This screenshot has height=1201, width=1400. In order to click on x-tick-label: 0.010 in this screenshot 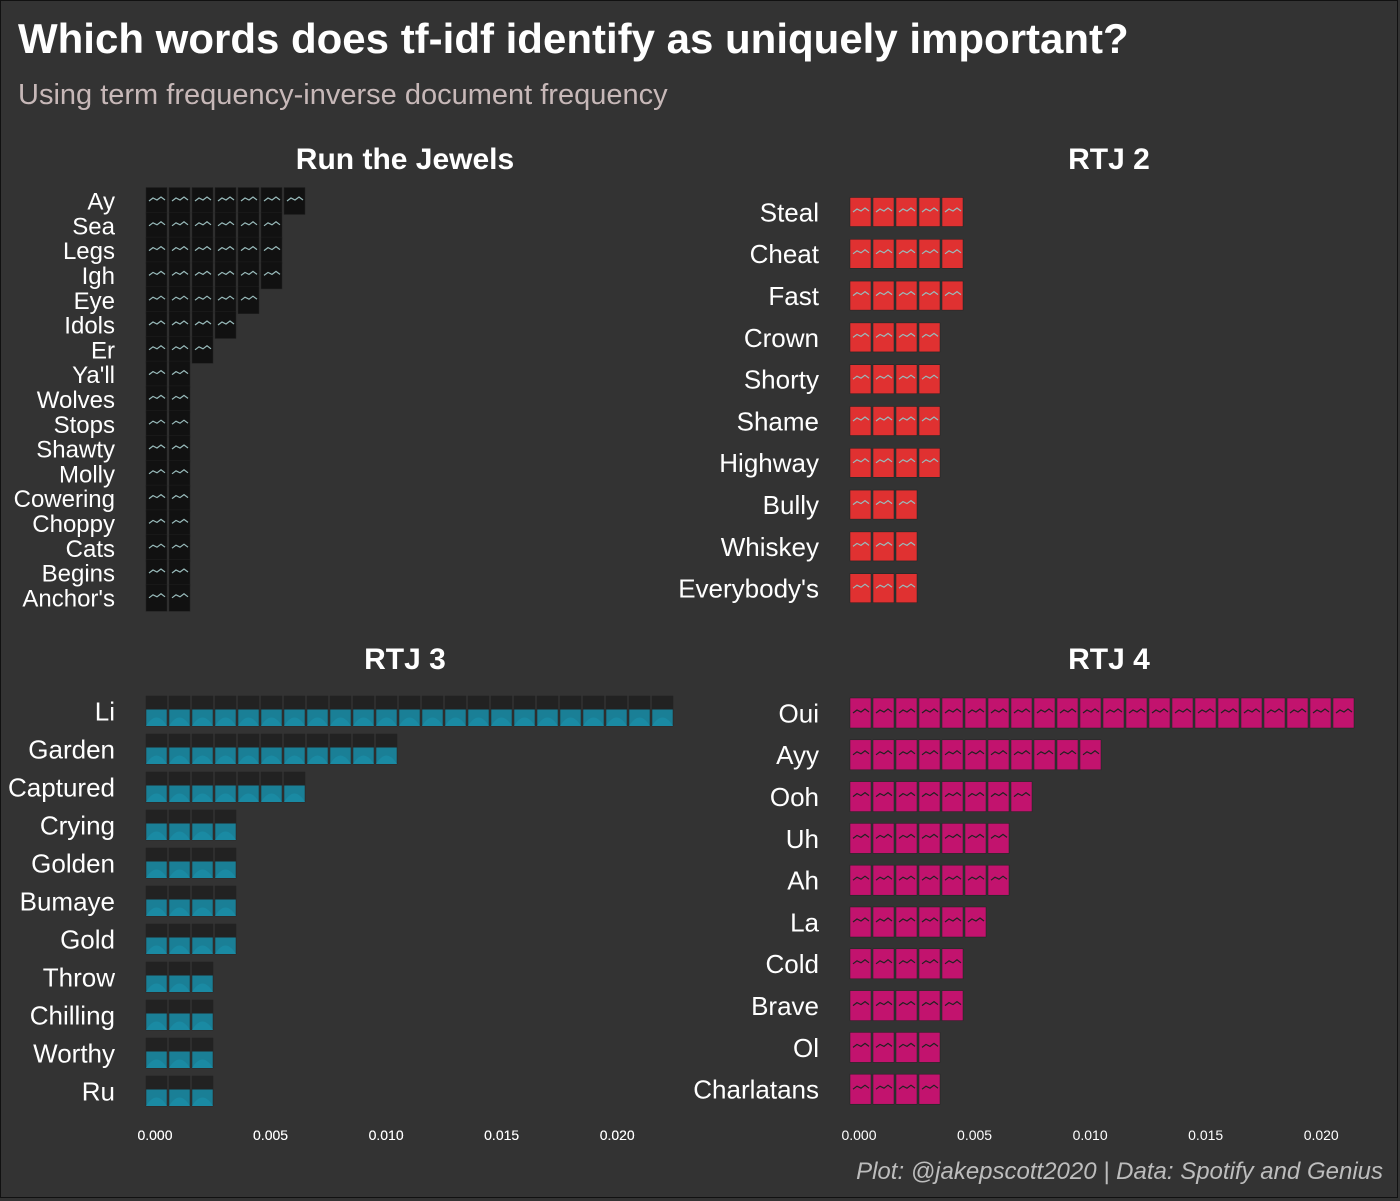, I will do `click(386, 1135)`.